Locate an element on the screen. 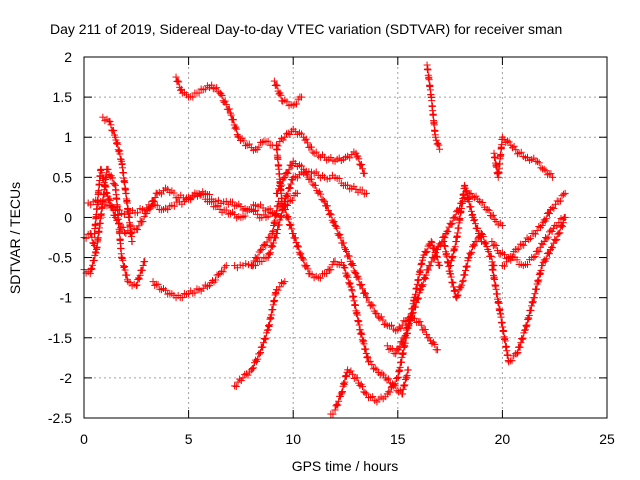 Image resolution: width=640 pixels, height=480 pixels. y-tick-label: 2 is located at coordinates (68, 57).